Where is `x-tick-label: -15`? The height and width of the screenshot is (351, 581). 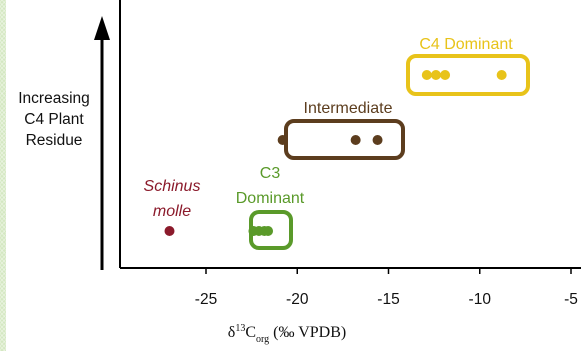
x-tick-label: -15 is located at coordinates (388, 299).